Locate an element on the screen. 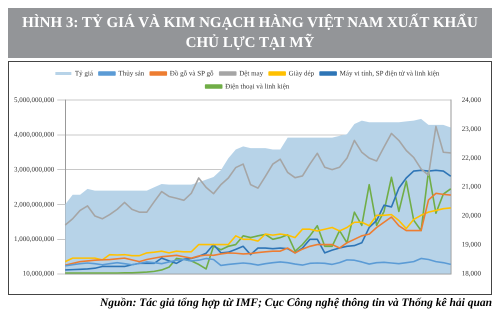 This screenshot has height=328, width=500. chart-title: HÌNH 3: TỶ GIÁ VÀ KIM NGẠCH HÀNG VIỆT NAM XUẤT KHẨU CHỦ LỰC TẠI MỸ is located at coordinates (250, 33).